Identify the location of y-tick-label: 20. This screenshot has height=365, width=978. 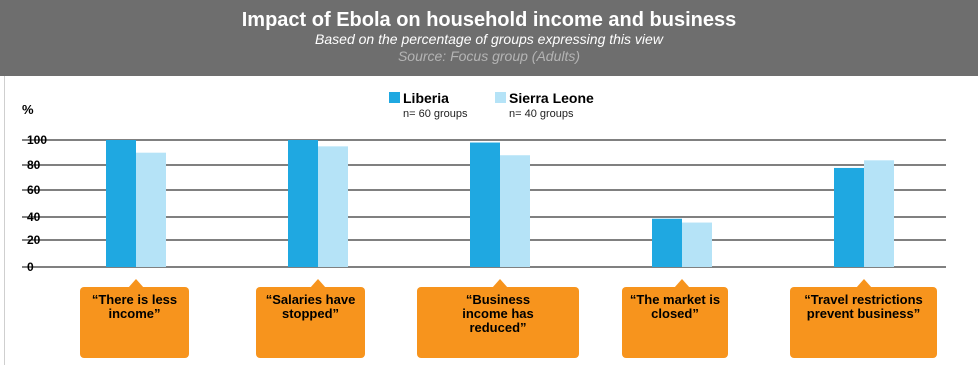
(34, 240).